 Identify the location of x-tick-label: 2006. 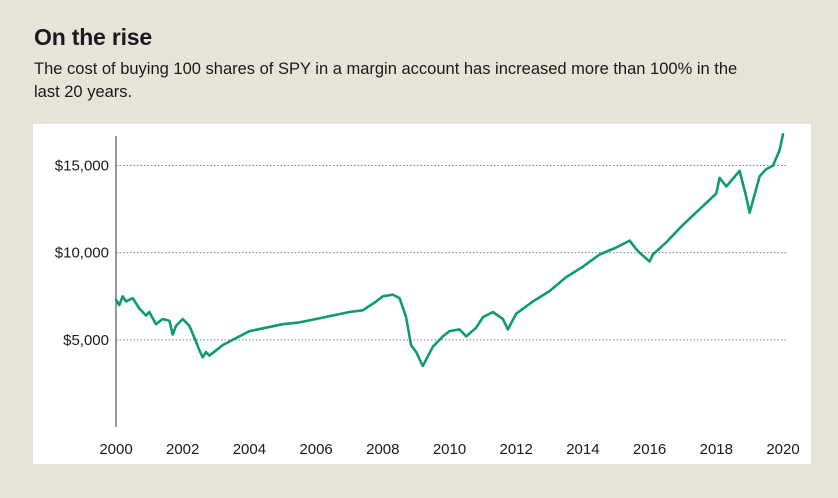
(315, 449).